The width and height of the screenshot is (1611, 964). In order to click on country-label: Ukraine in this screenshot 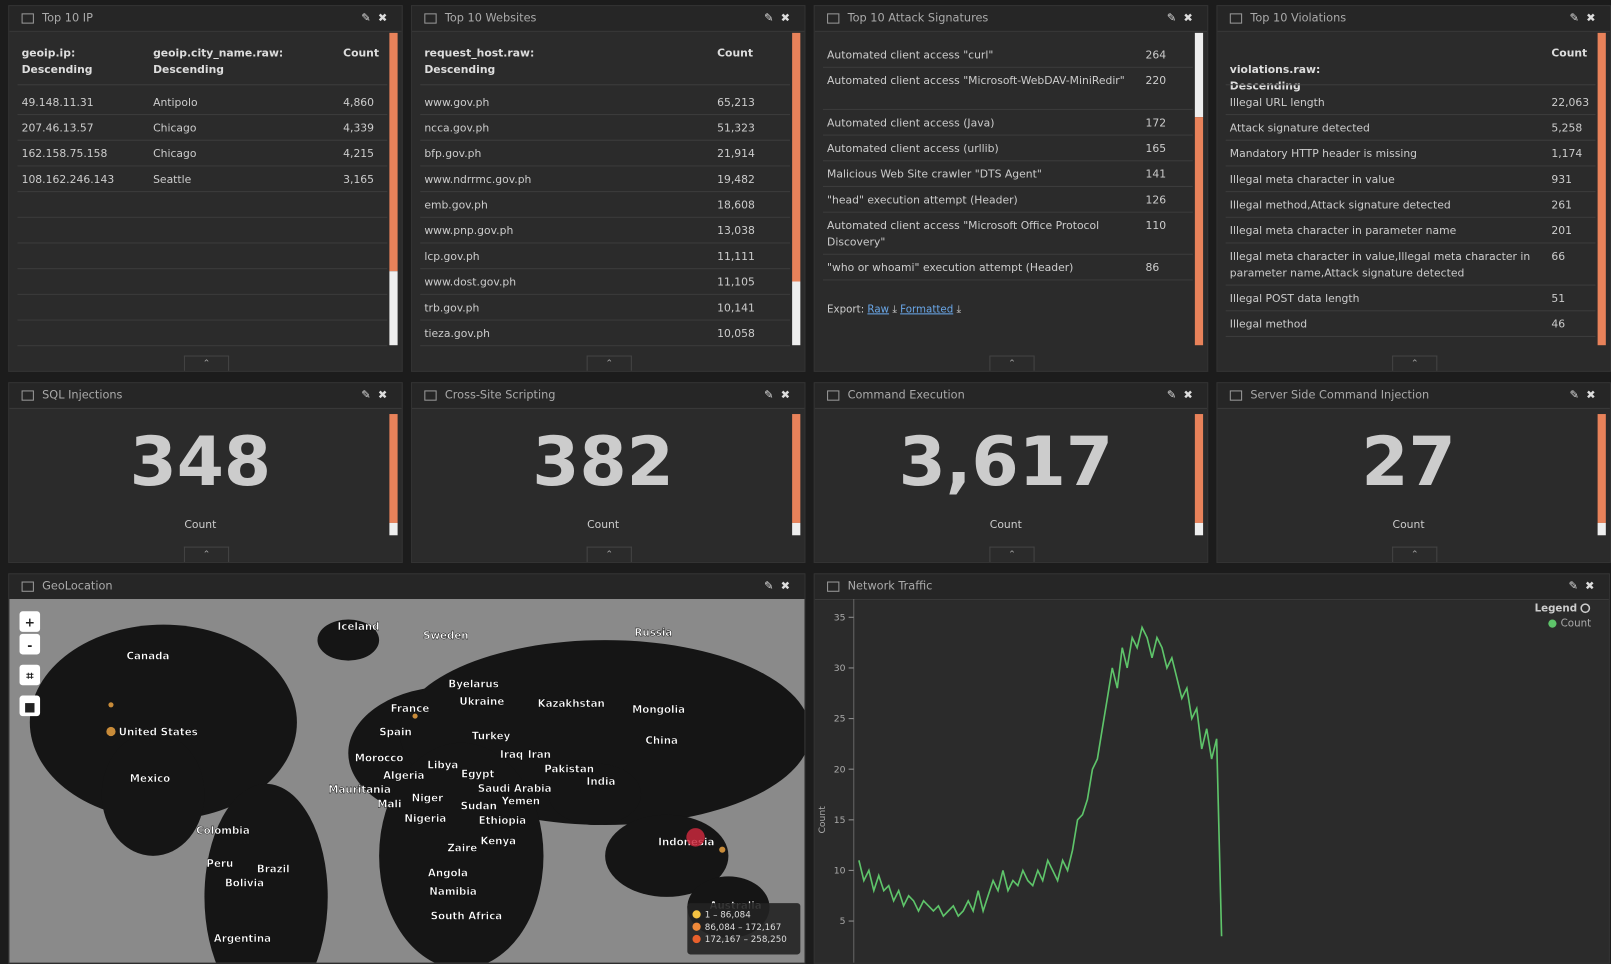, I will do `click(481, 702)`.